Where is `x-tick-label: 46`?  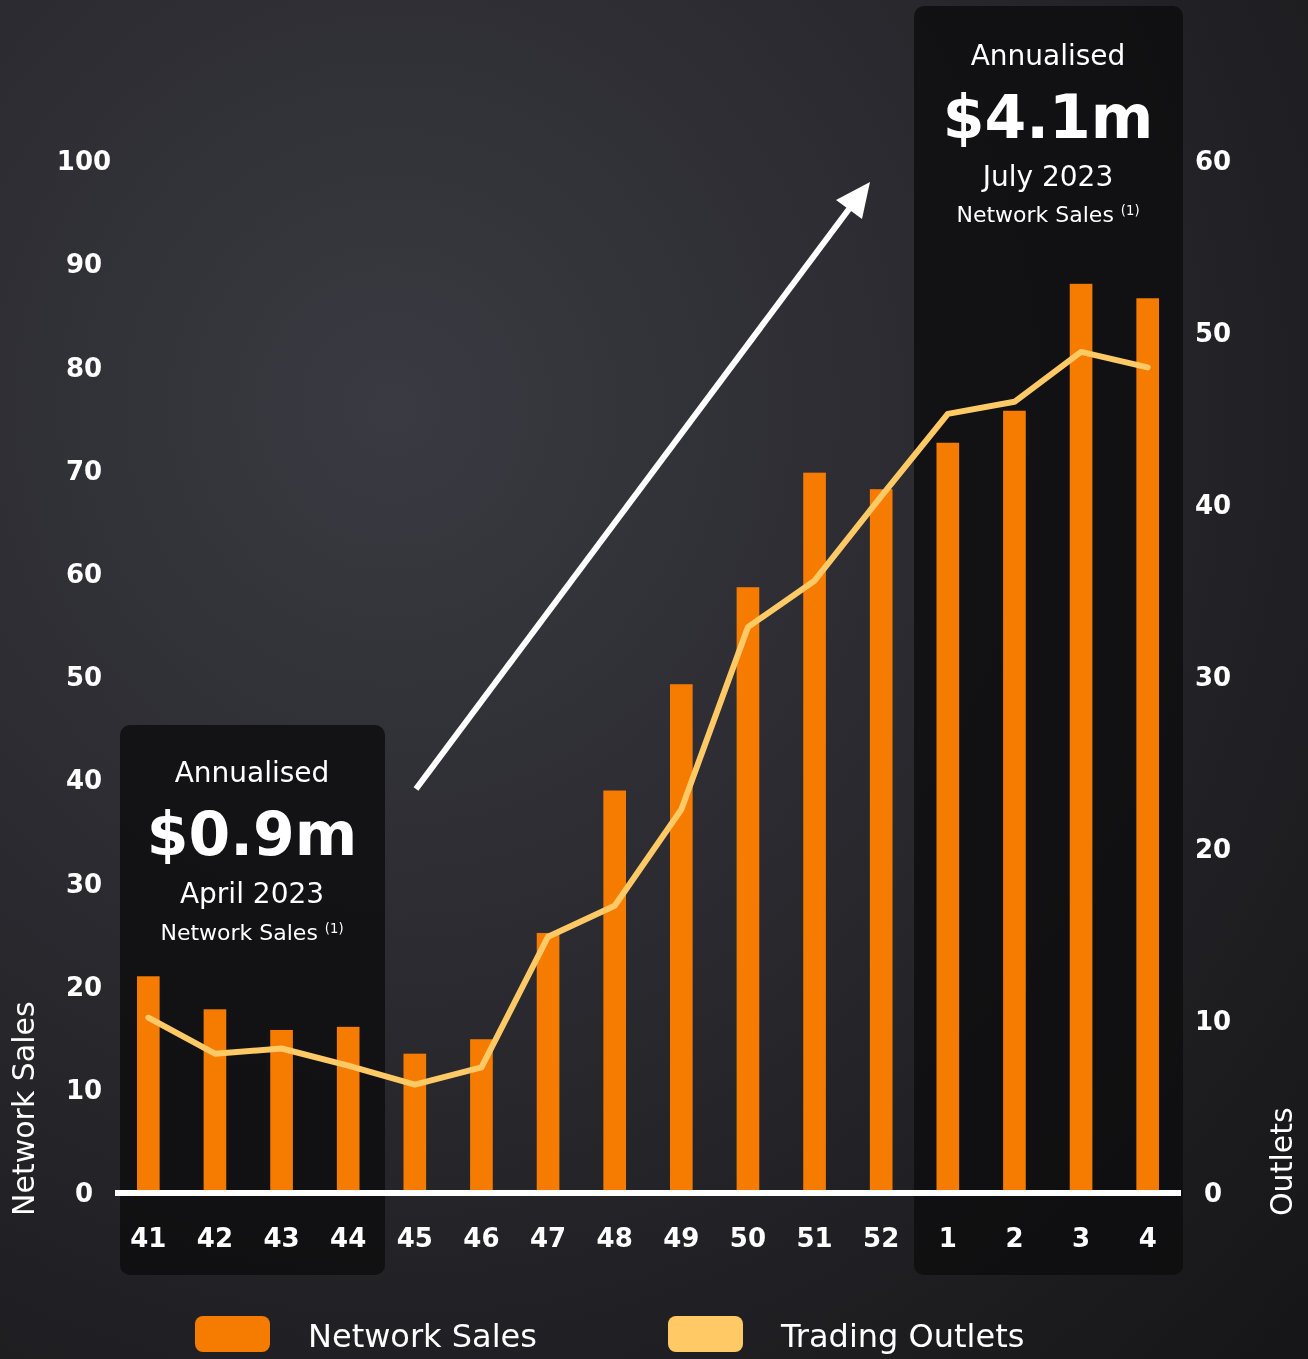 x-tick-label: 46 is located at coordinates (481, 1238).